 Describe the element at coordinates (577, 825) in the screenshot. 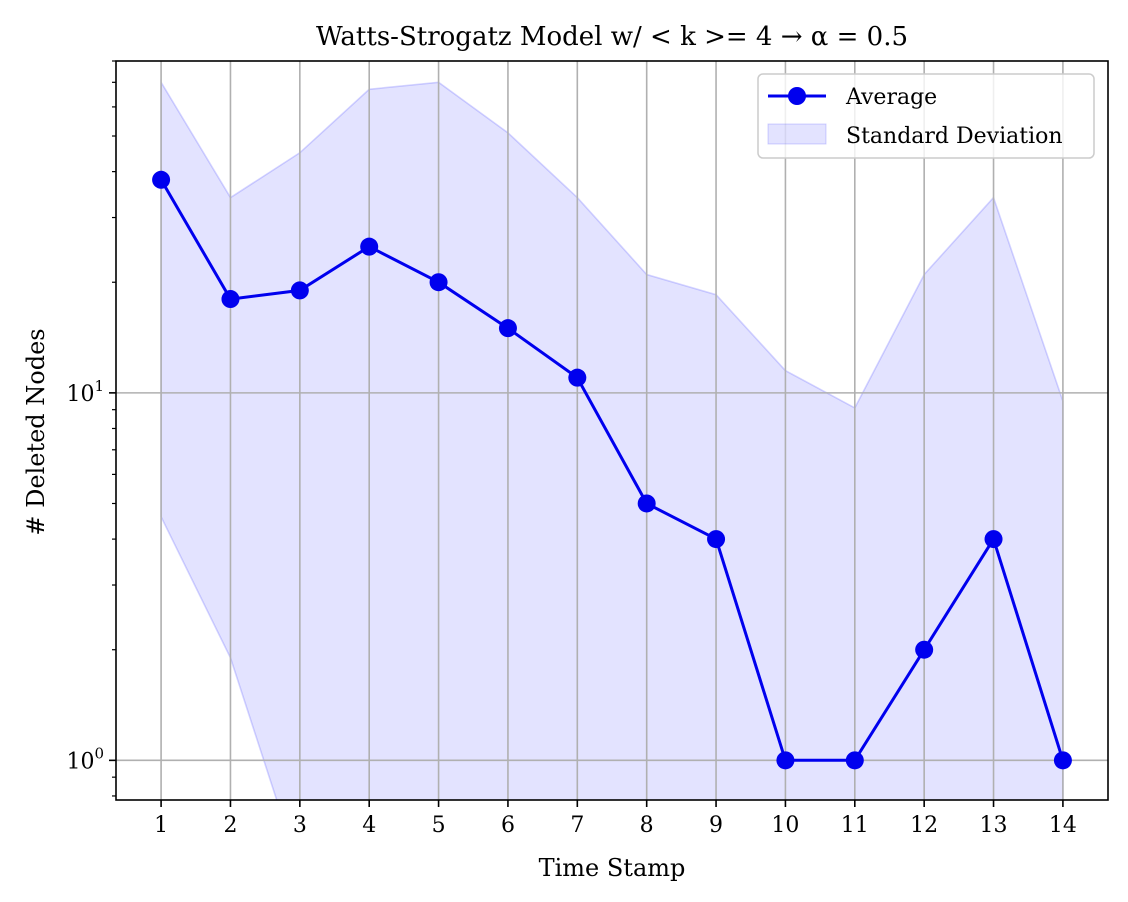

I see `x-tick-label: 7` at that location.